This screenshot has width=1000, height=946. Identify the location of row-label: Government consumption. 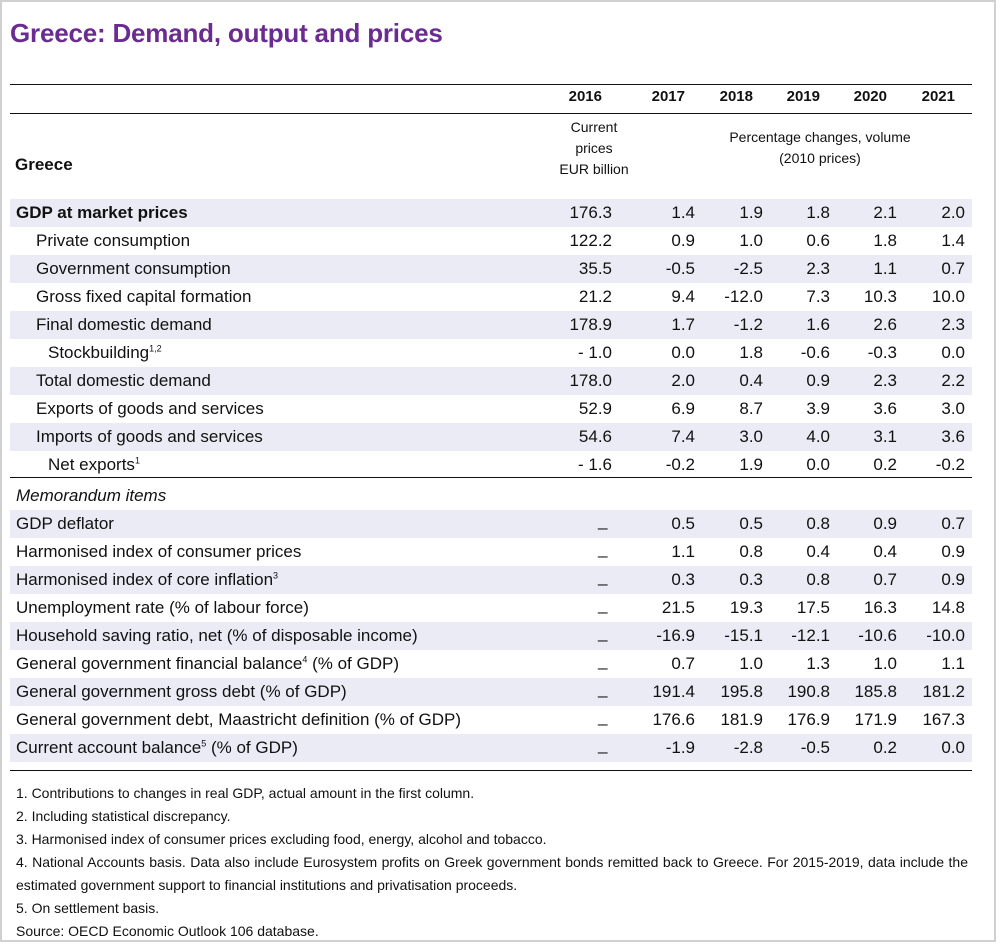
(133, 269).